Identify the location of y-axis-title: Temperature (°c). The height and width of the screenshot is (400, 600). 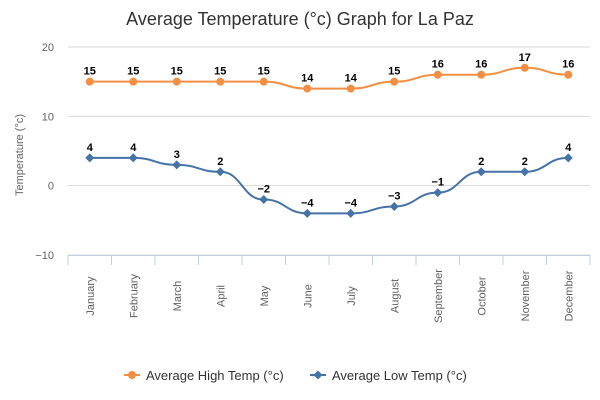
(20, 155).